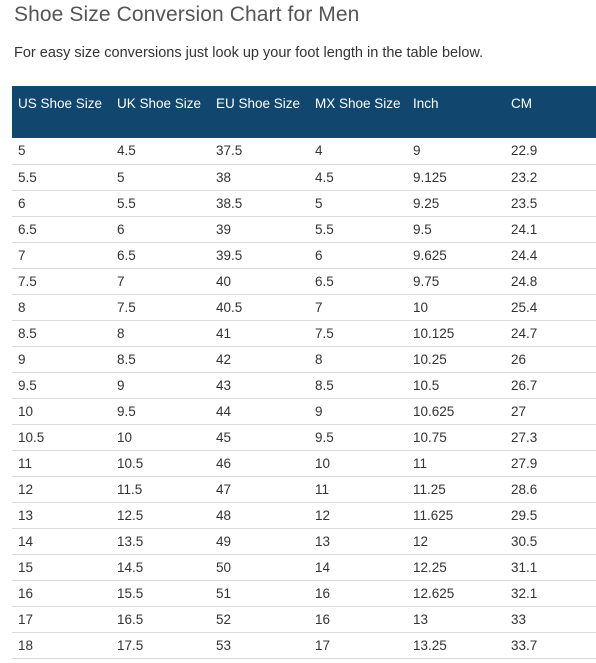 This screenshot has width=596, height=663. Describe the element at coordinates (358, 112) in the screenshot. I see `column-header-mx-size: MX Shoe Size` at that location.